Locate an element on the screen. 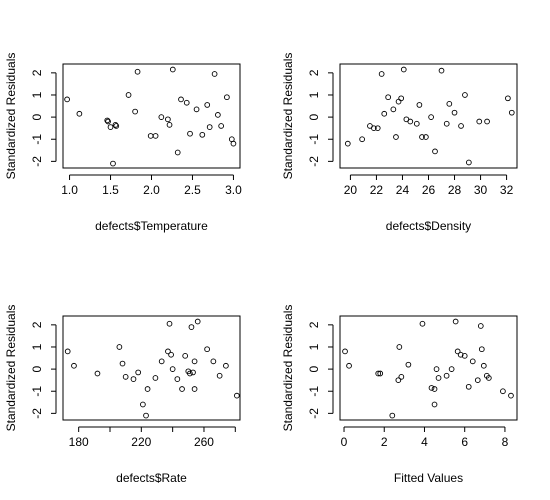 The height and width of the screenshot is (500, 550). x-tick-label: 1.0 is located at coordinates (69, 190).